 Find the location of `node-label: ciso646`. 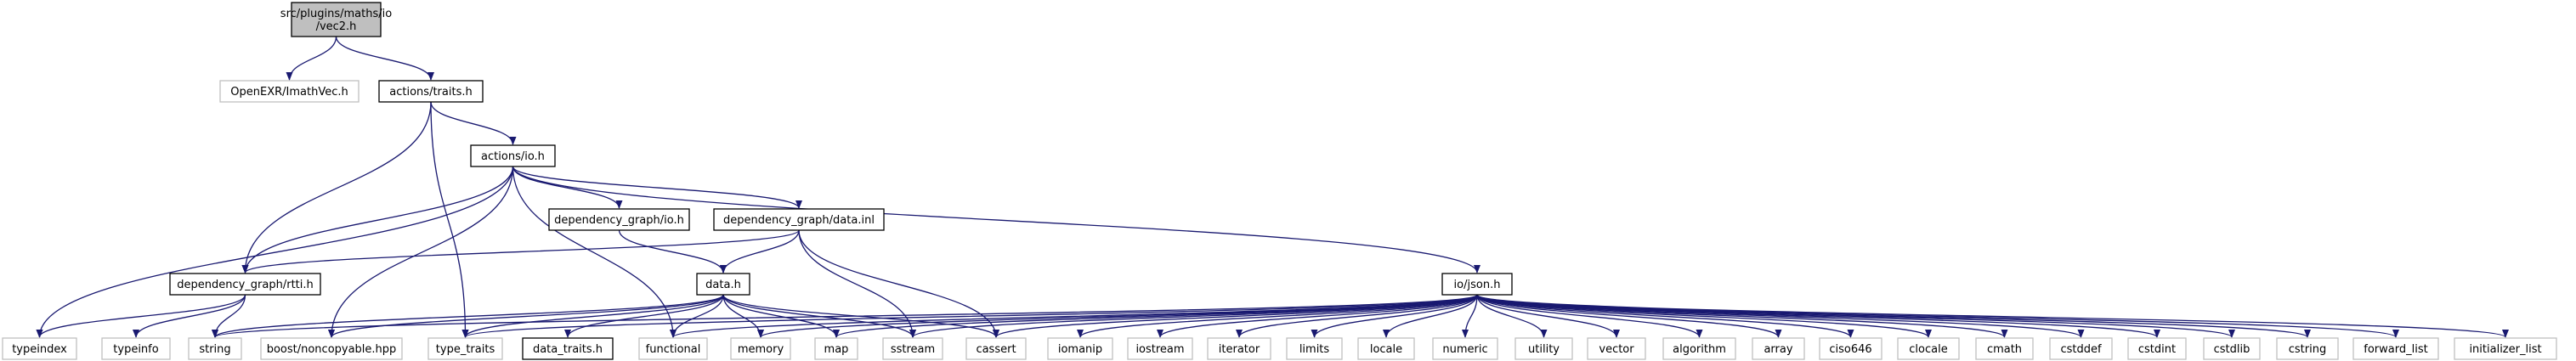

node-label: ciso646 is located at coordinates (1850, 349).